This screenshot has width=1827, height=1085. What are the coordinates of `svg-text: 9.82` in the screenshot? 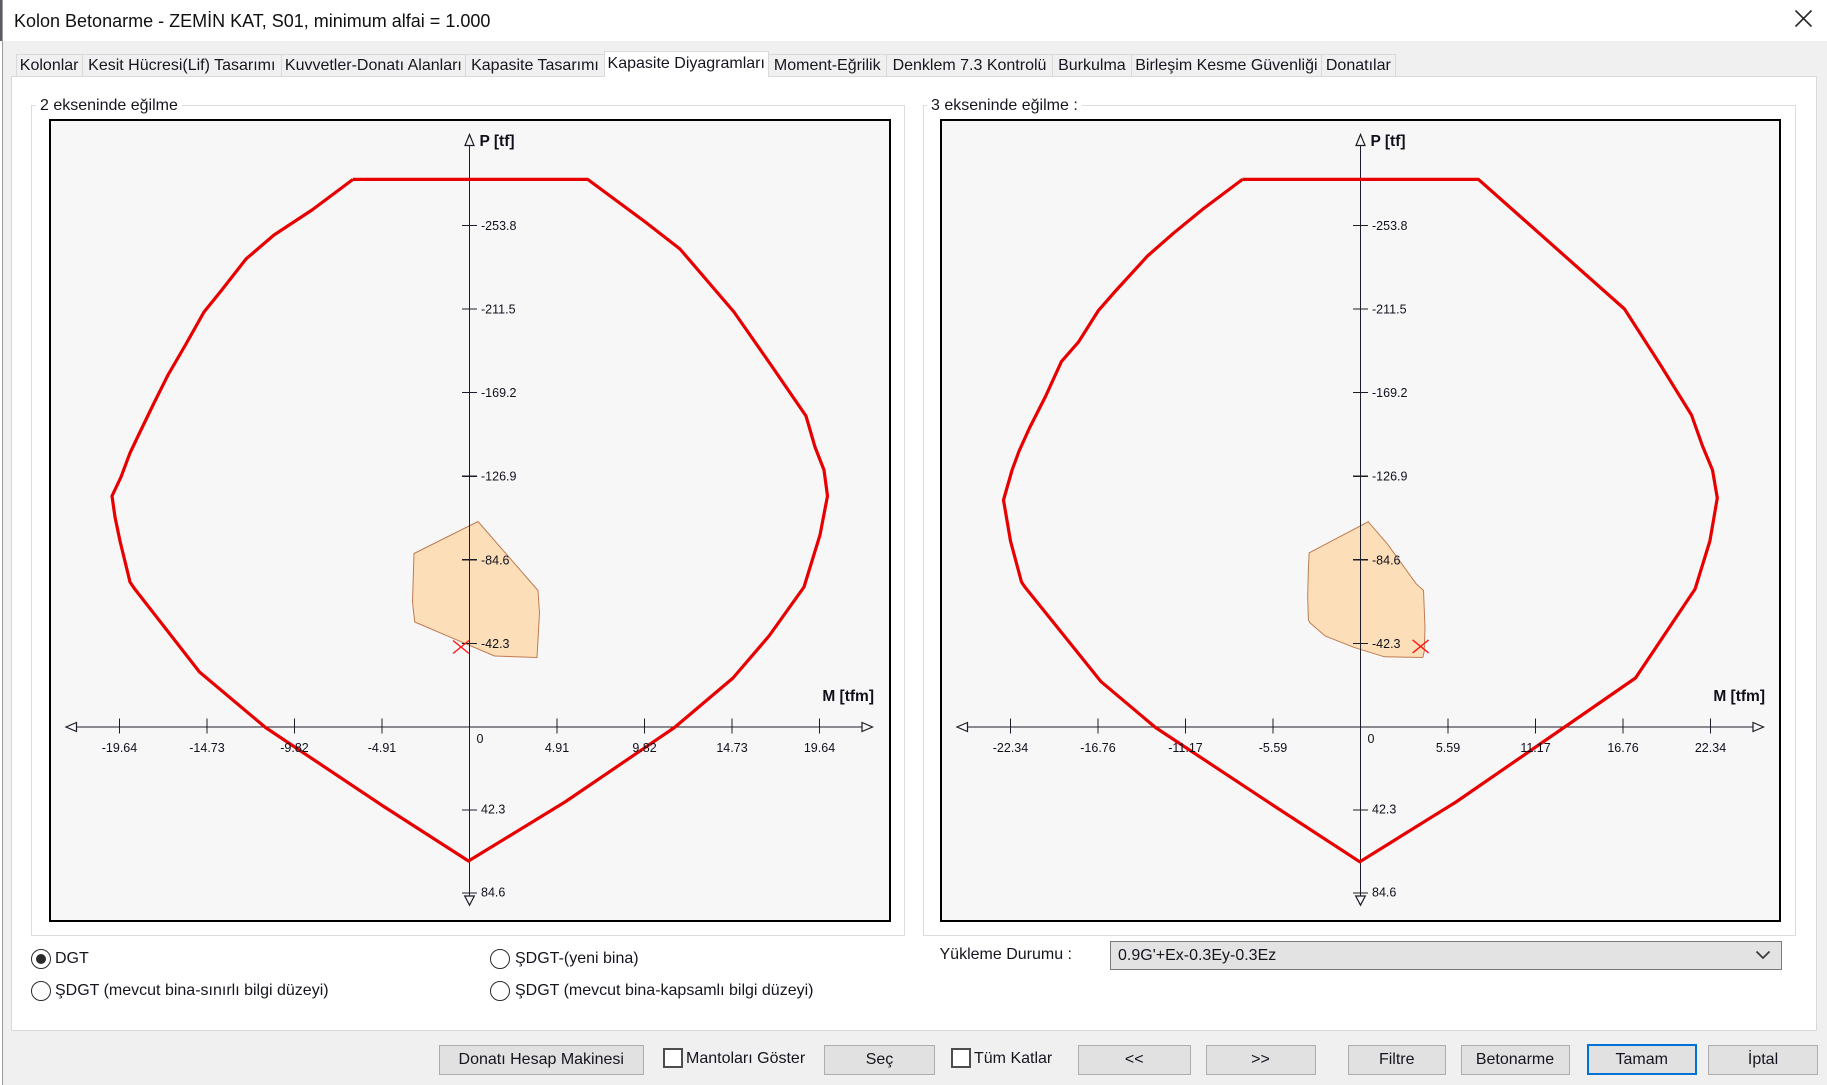 It's located at (644, 748).